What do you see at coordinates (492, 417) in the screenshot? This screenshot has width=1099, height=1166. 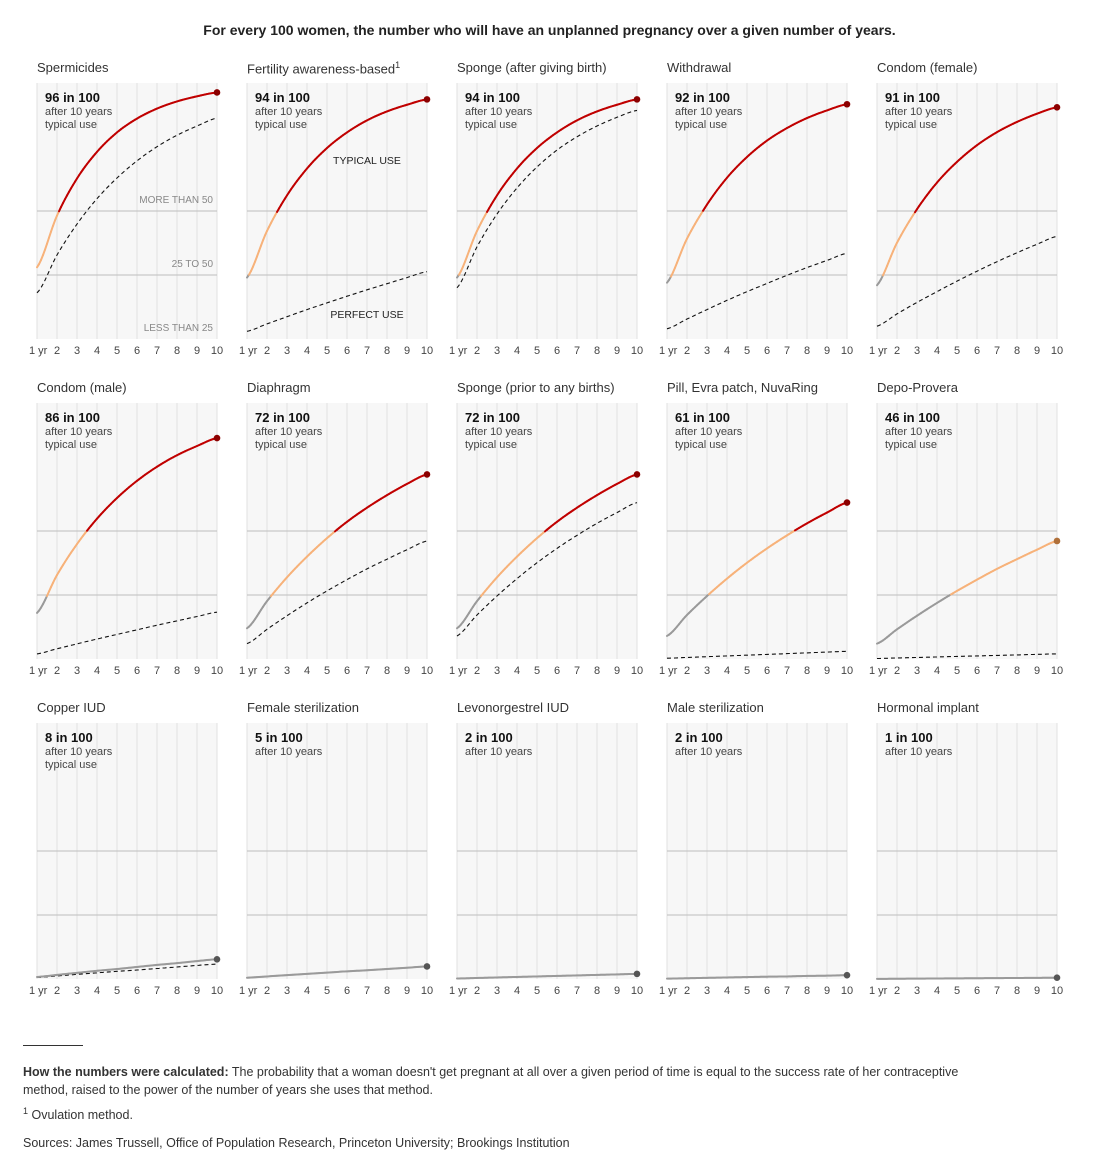 I see `stat-value: 72 in 100` at bounding box center [492, 417].